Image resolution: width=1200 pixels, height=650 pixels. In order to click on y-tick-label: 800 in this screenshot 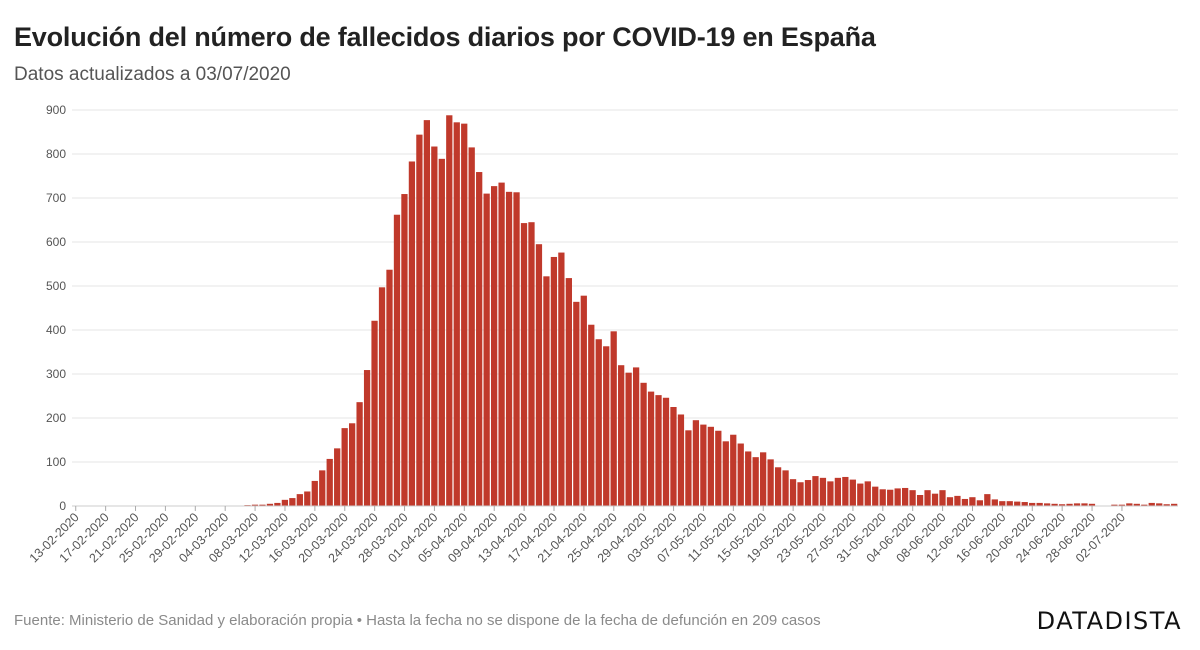, I will do `click(56, 154)`.